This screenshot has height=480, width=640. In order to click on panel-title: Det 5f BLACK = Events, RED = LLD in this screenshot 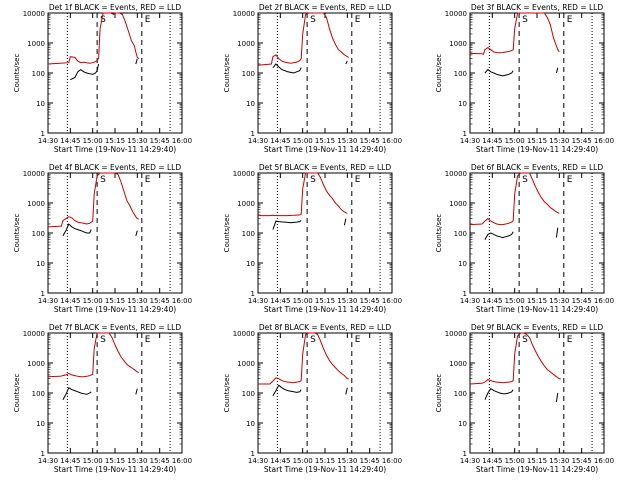, I will do `click(325, 167)`.